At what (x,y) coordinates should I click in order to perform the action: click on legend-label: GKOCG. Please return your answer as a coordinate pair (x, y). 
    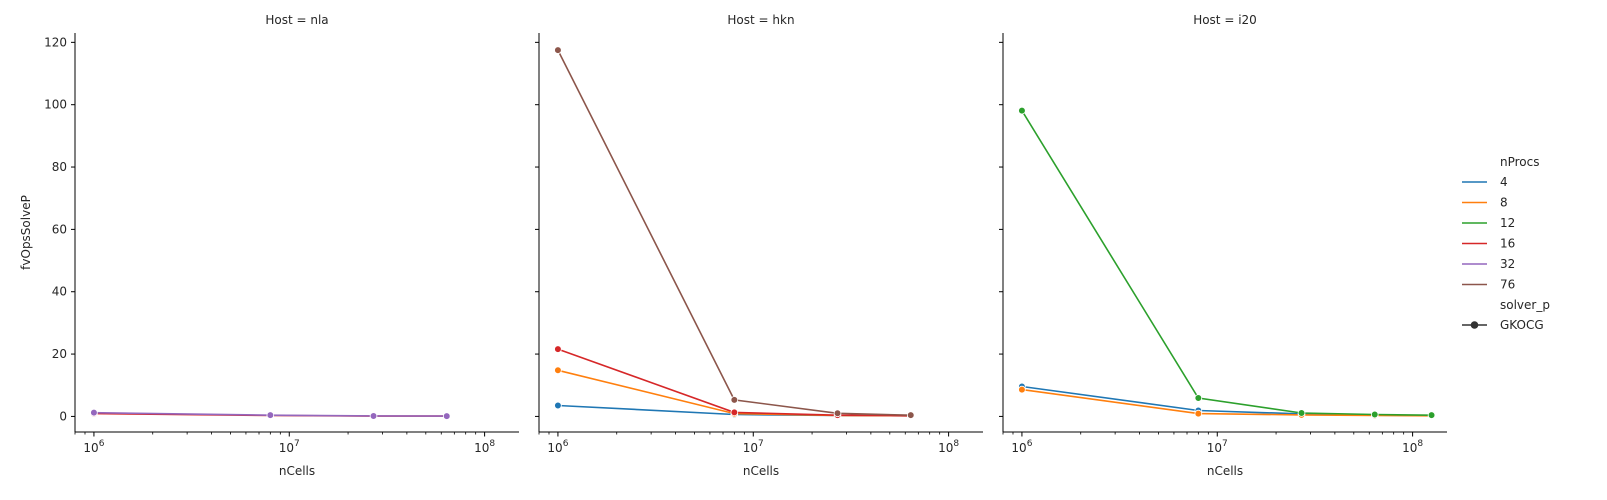
    Looking at the image, I should click on (1522, 325).